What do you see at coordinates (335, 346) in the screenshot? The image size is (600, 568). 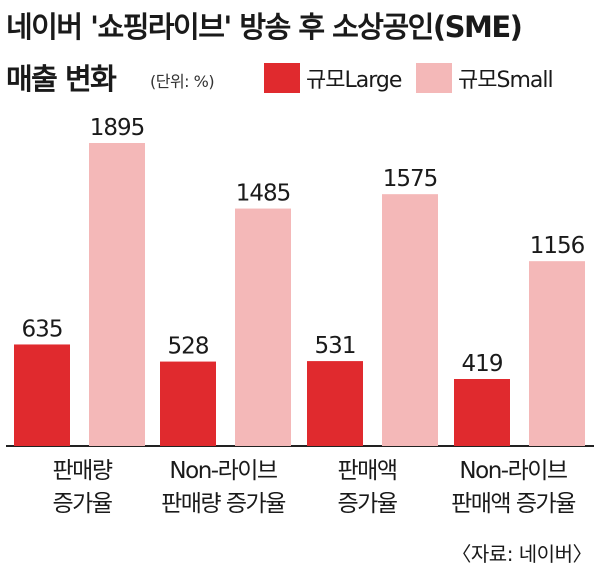 I see `data-label-large-2: 531` at bounding box center [335, 346].